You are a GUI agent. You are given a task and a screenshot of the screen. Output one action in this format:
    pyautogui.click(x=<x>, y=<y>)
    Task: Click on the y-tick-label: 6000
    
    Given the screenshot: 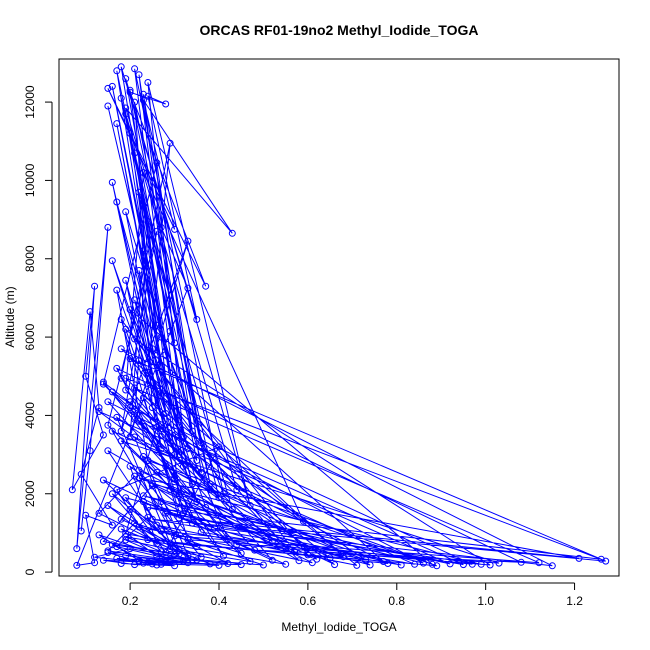 What is the action you would take?
    pyautogui.click(x=30, y=336)
    